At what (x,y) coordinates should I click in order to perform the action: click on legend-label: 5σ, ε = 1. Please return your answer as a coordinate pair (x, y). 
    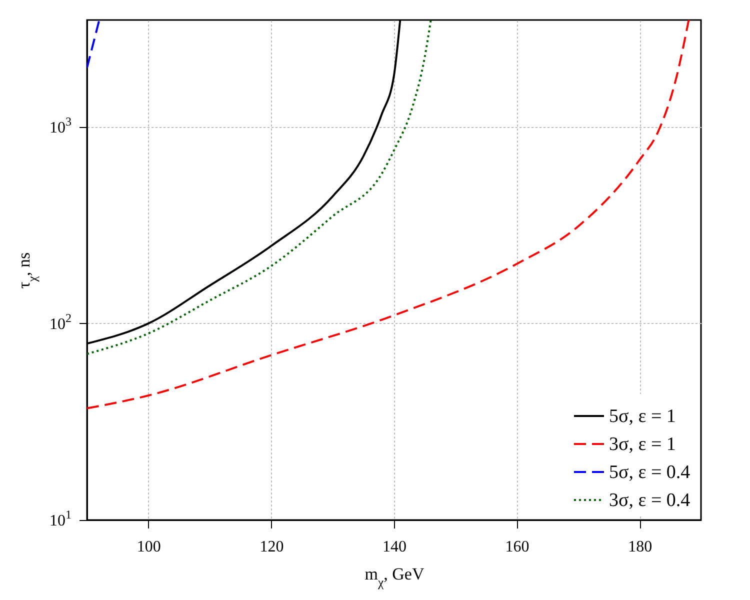
    Looking at the image, I should click on (642, 416).